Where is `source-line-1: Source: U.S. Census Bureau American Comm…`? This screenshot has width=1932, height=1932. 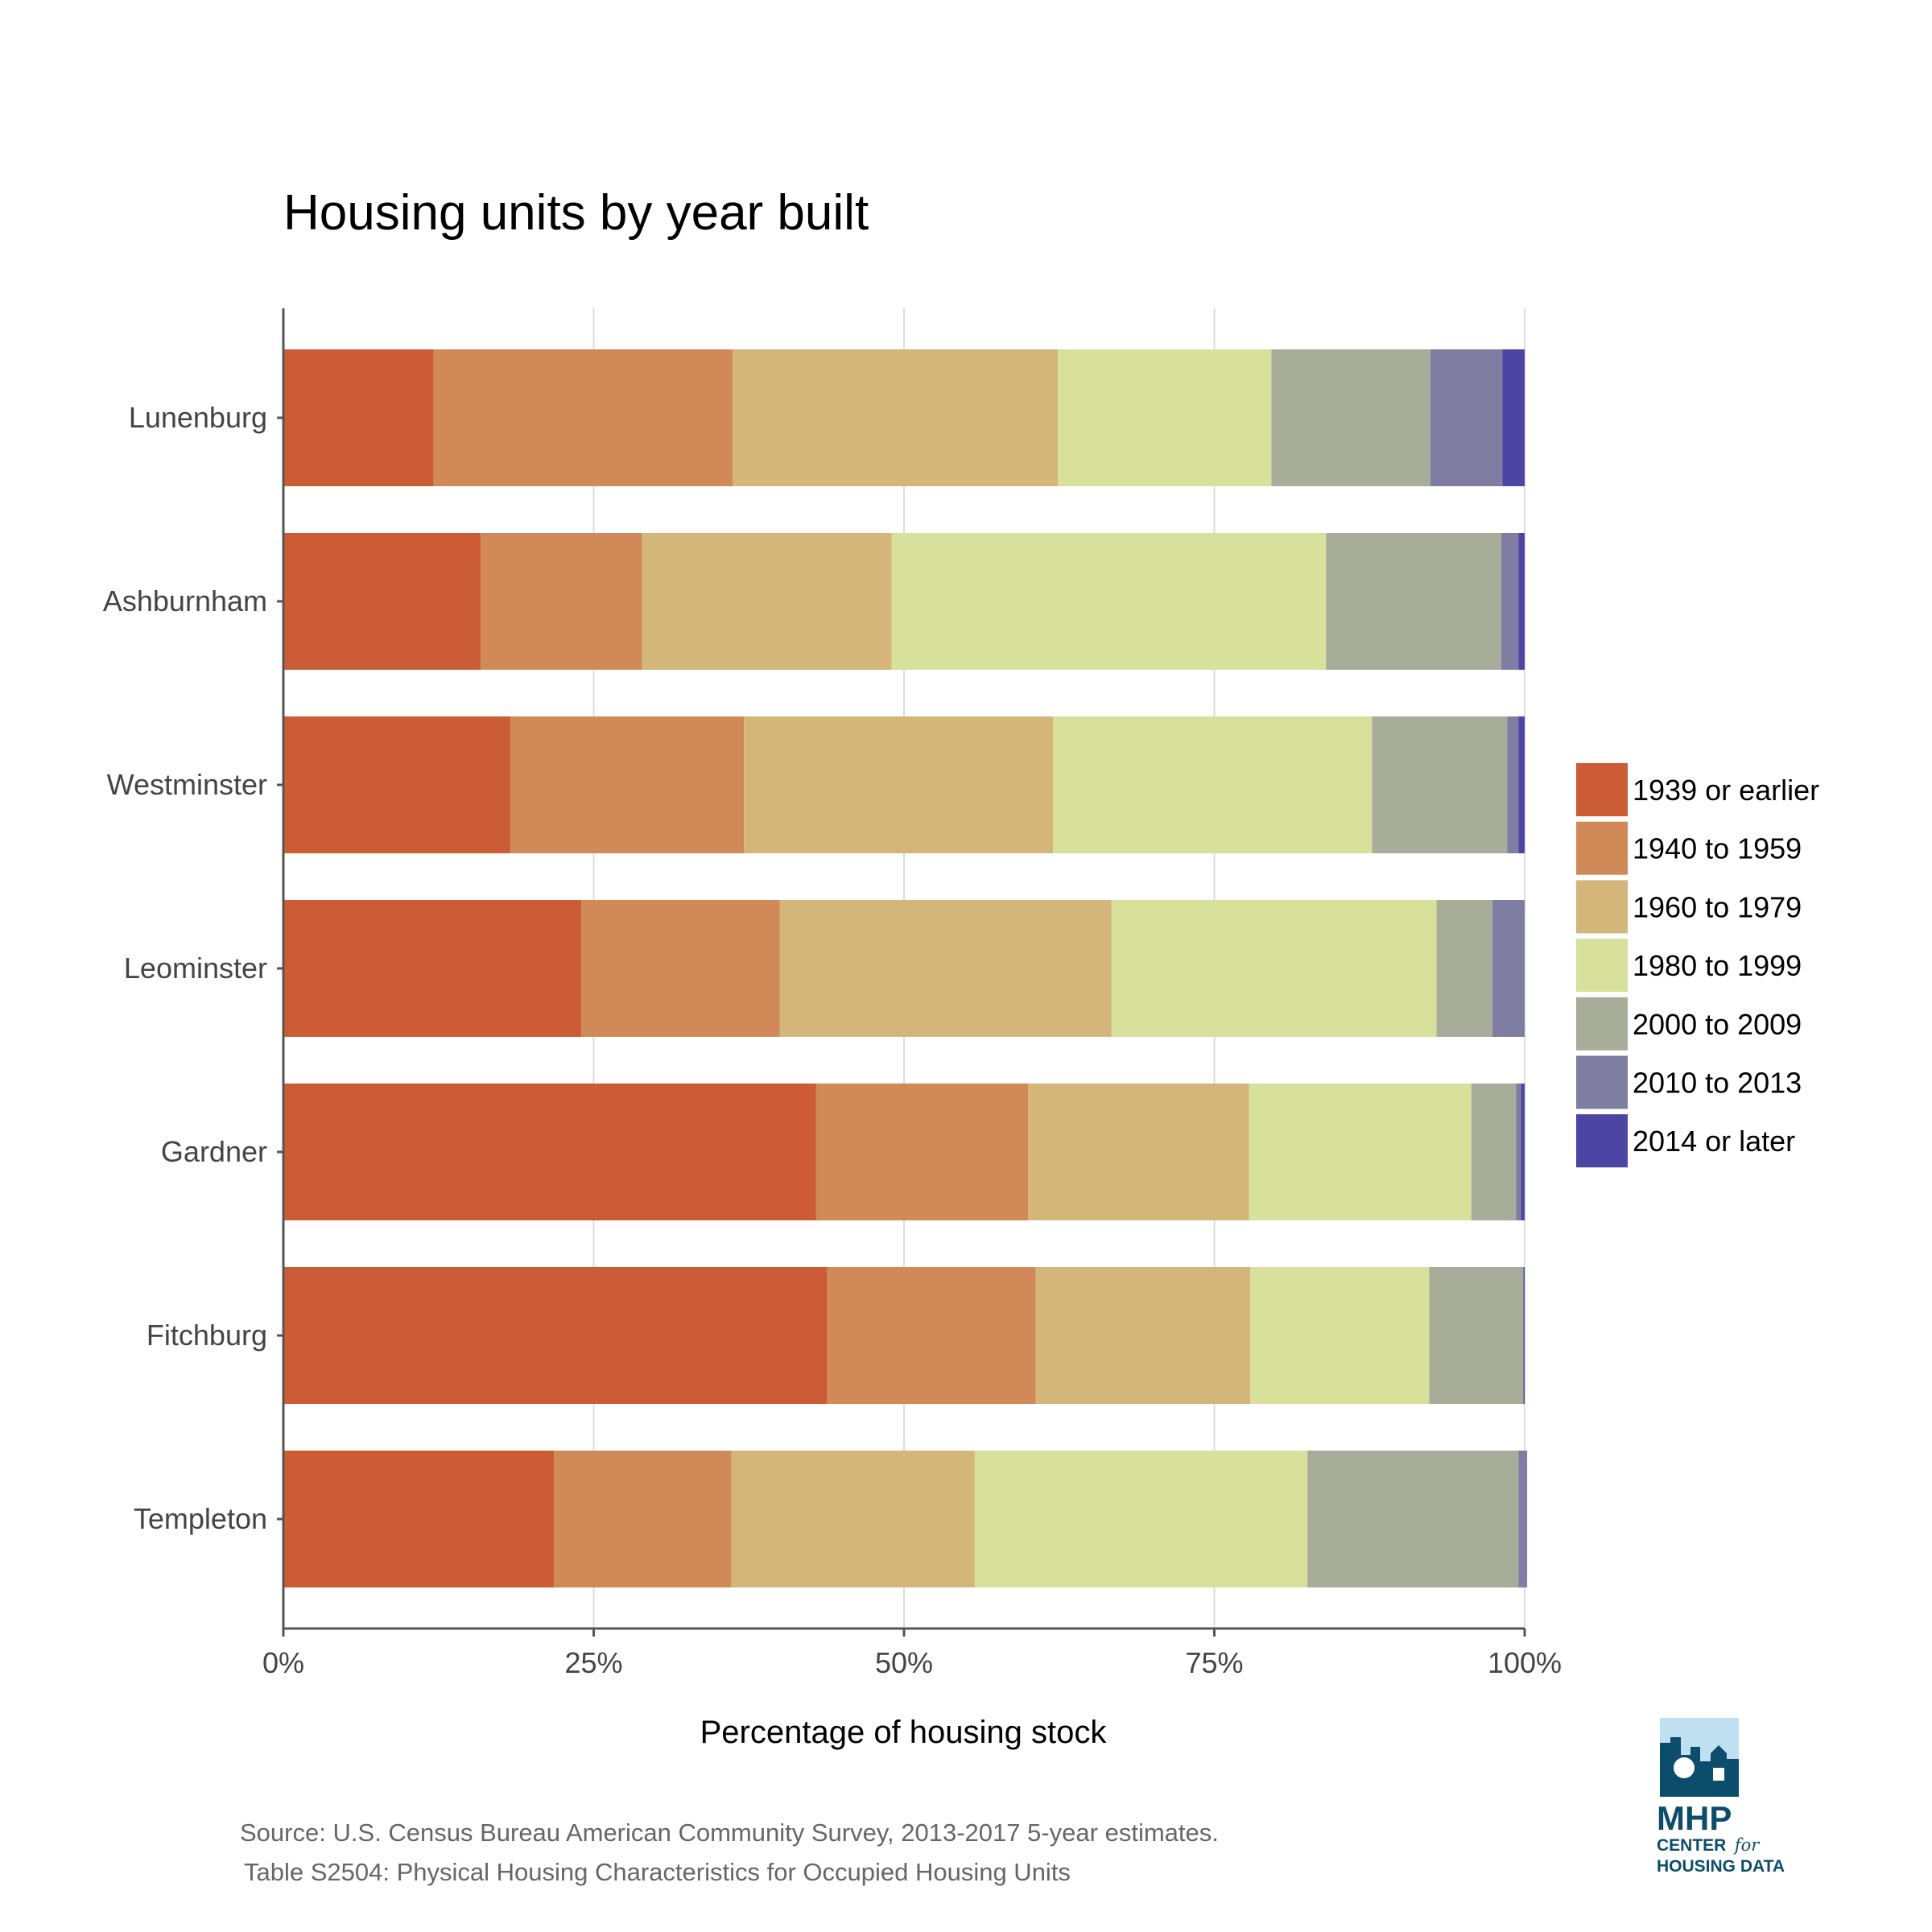 source-line-1: Source: U.S. Census Bureau American Comm… is located at coordinates (729, 1832).